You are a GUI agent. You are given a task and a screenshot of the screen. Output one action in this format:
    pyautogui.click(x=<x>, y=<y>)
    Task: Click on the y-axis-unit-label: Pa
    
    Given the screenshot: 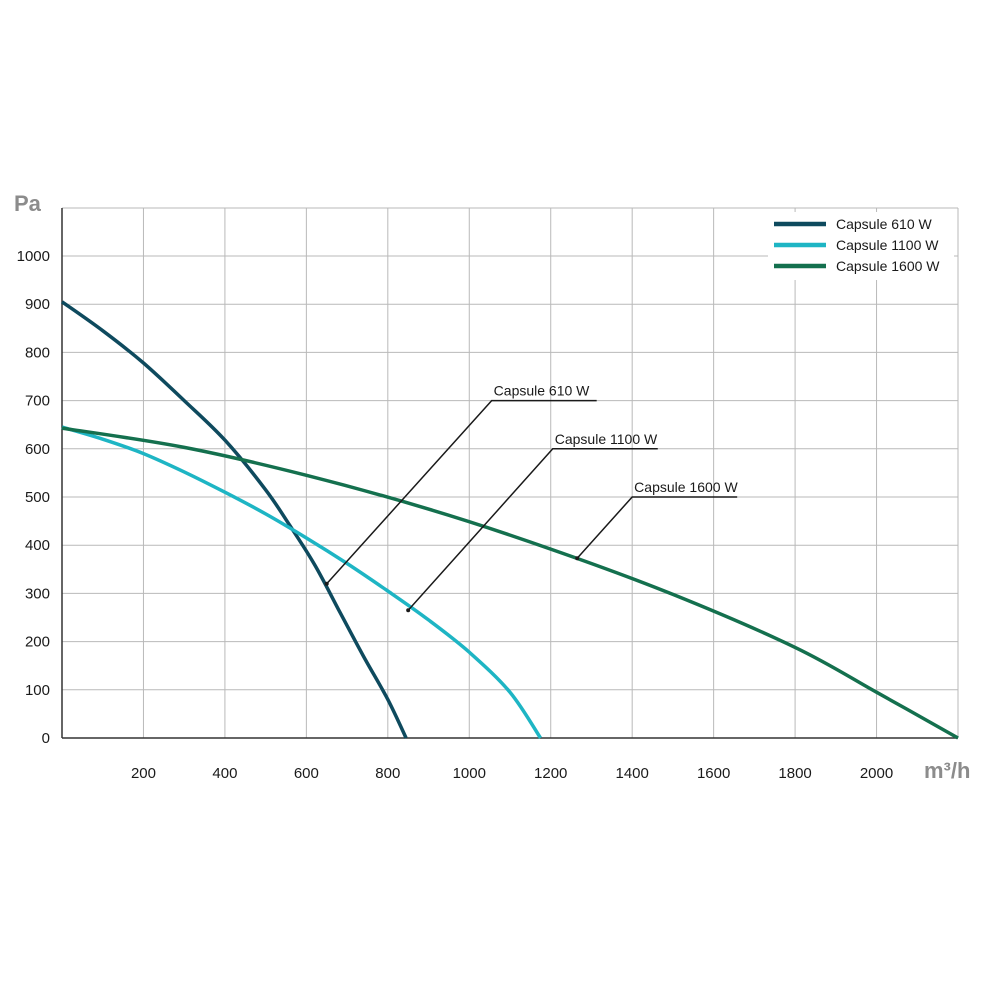 What is the action you would take?
    pyautogui.click(x=28, y=203)
    